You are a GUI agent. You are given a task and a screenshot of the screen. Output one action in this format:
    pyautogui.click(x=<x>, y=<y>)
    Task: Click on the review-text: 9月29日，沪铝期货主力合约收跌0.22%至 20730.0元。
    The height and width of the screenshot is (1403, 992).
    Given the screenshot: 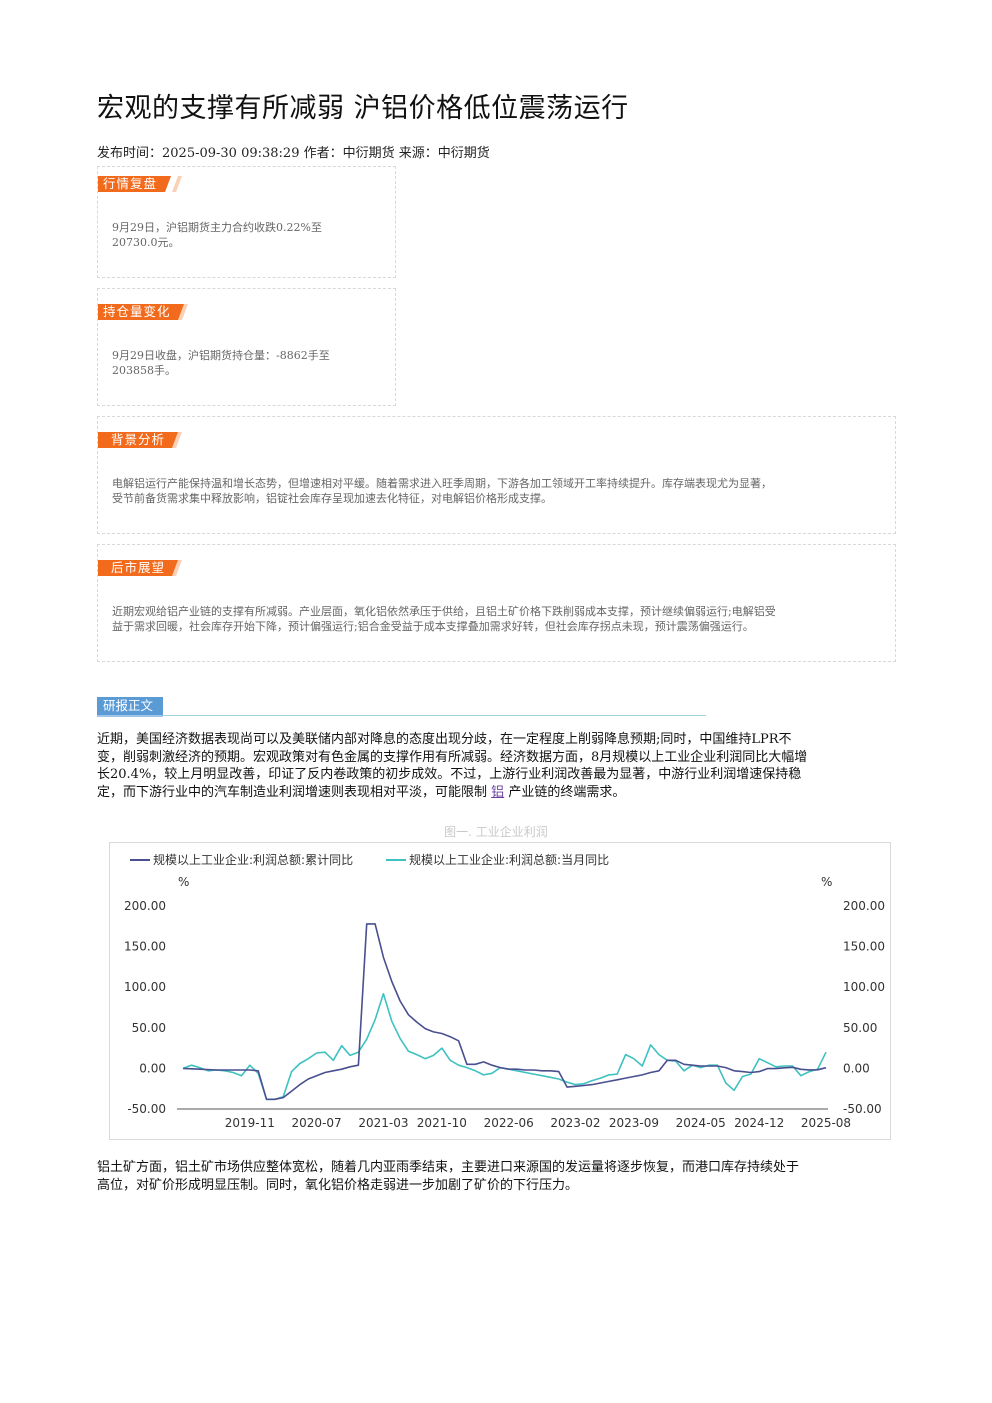 What is the action you would take?
    pyautogui.click(x=217, y=235)
    